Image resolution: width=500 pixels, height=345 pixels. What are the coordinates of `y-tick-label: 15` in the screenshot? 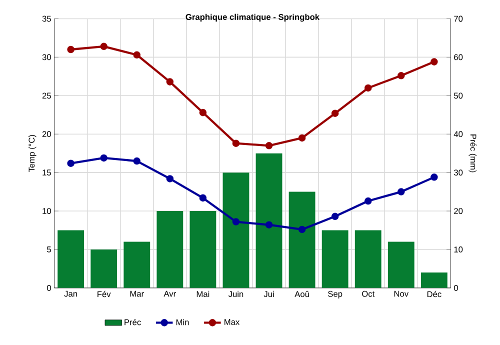 It's located at (46, 173).